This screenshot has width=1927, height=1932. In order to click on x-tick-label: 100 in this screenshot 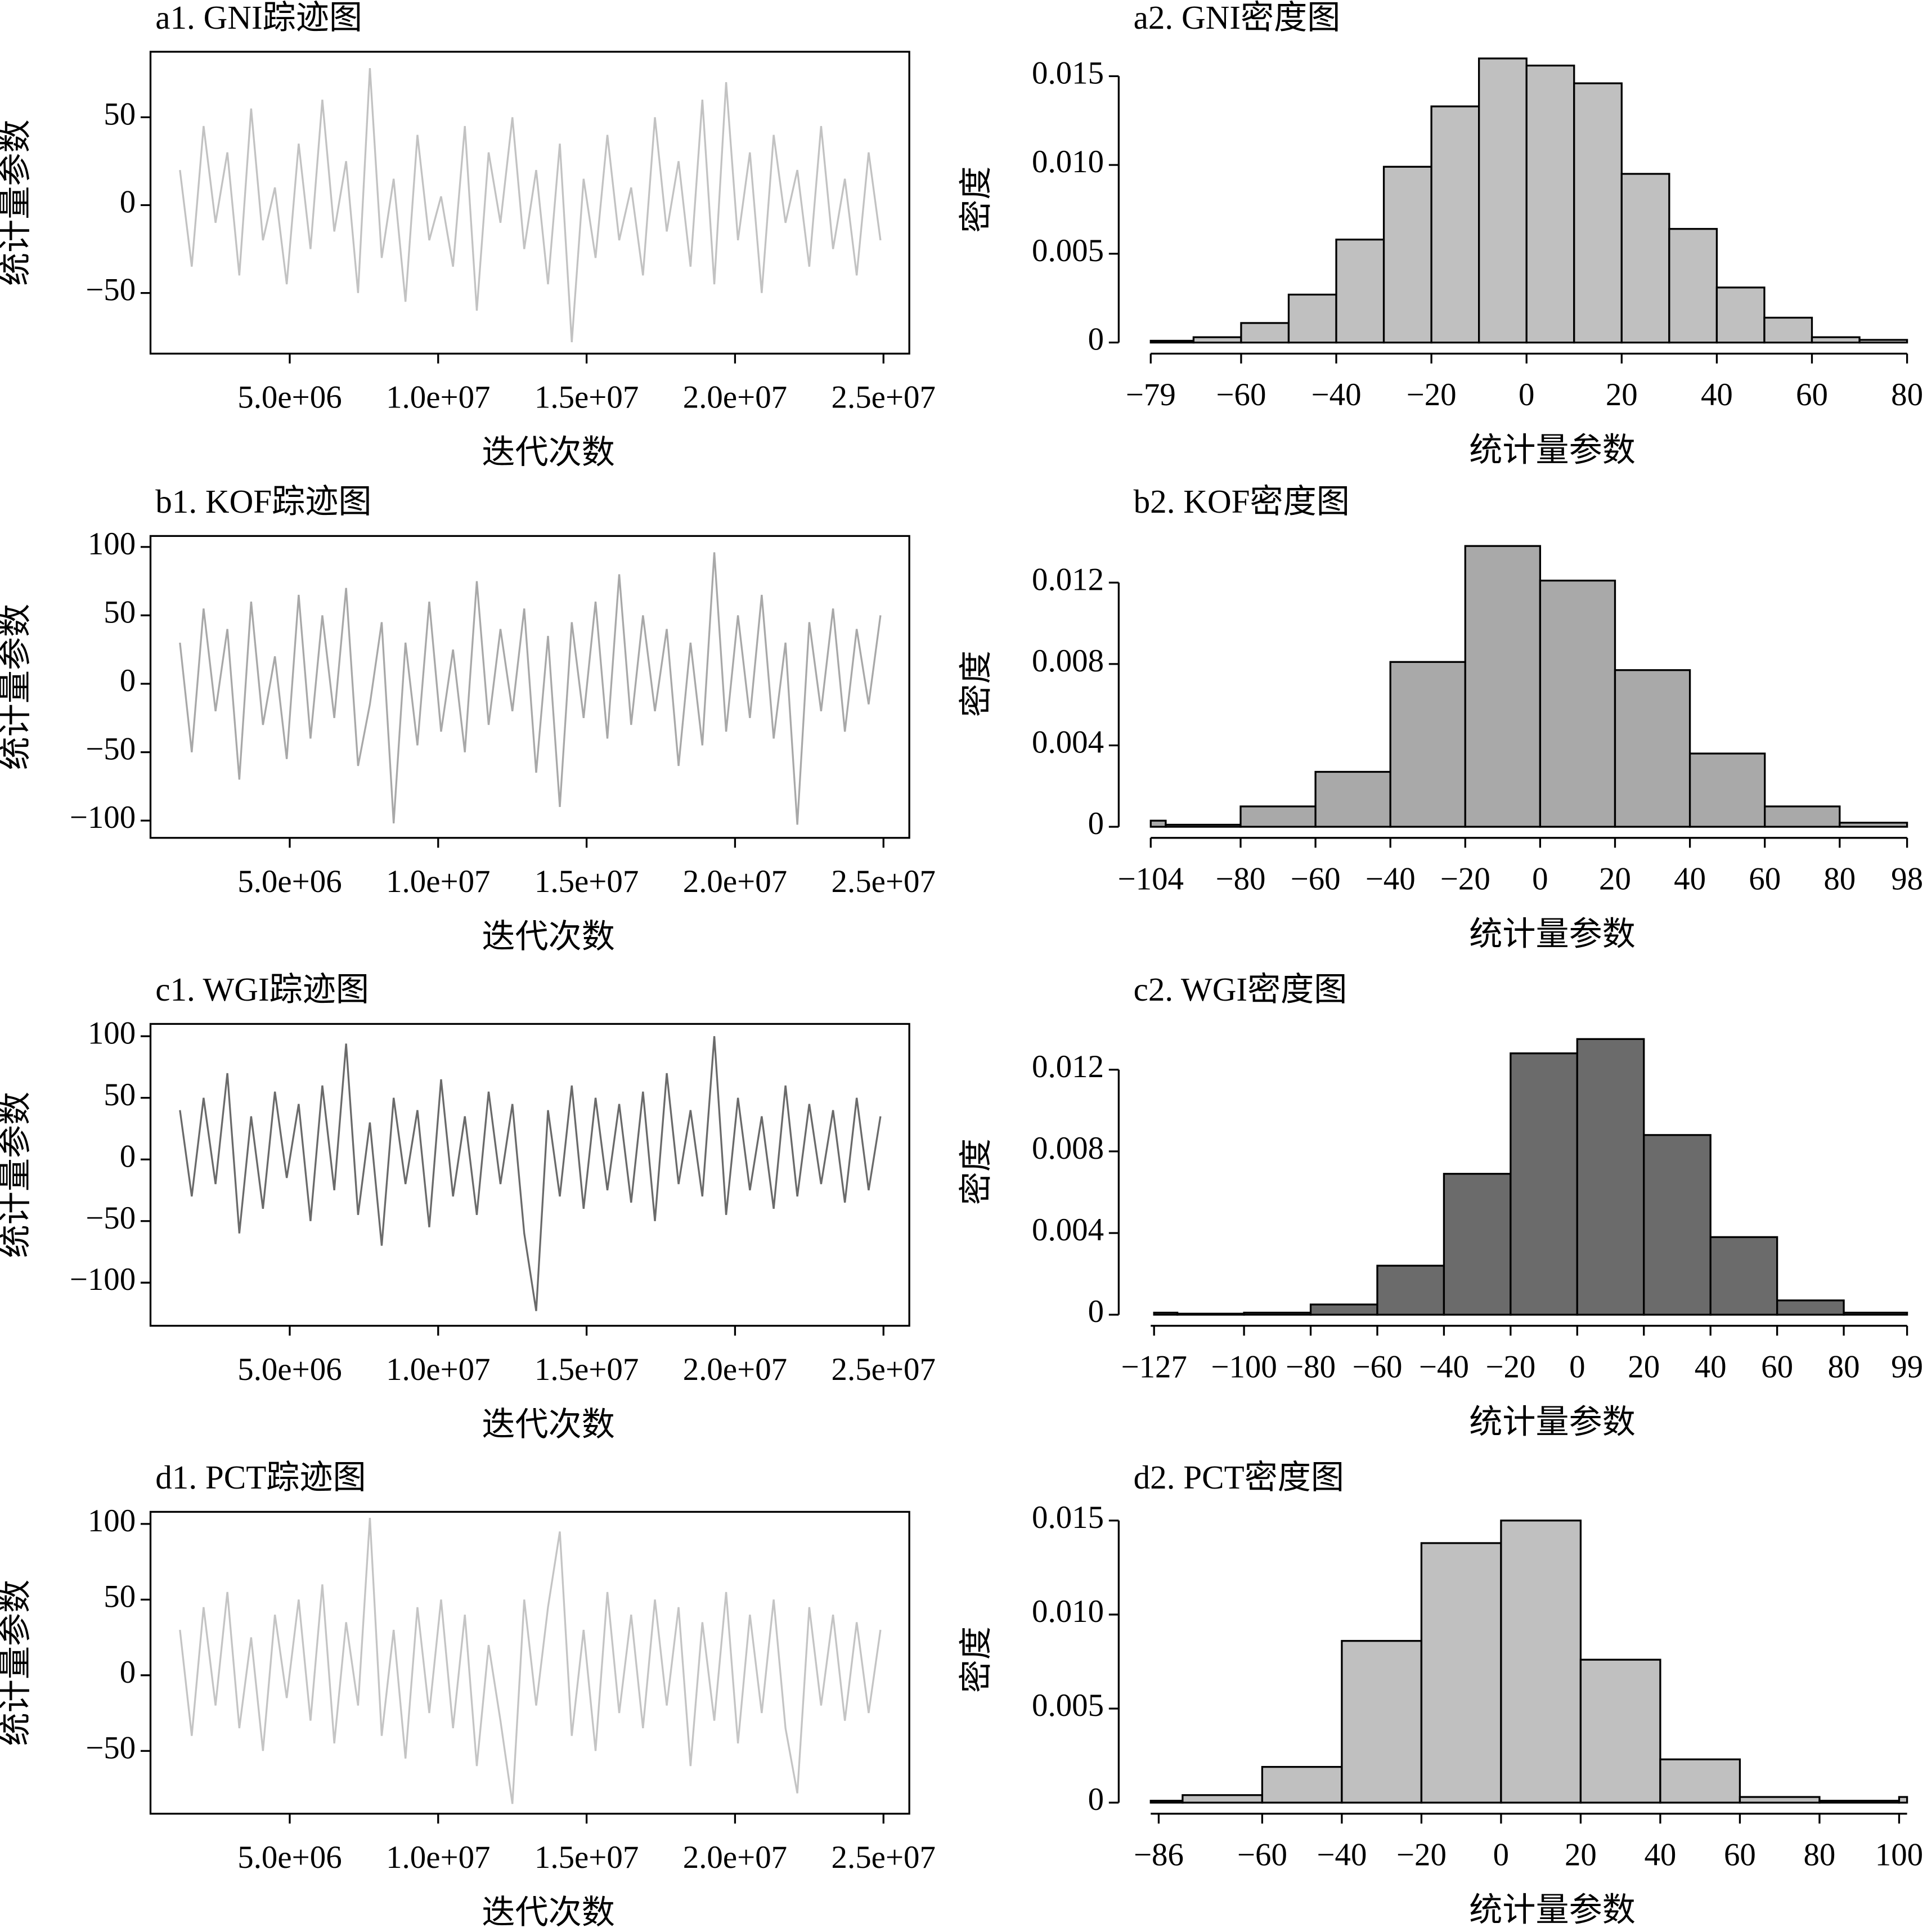, I will do `click(1899, 1855)`.